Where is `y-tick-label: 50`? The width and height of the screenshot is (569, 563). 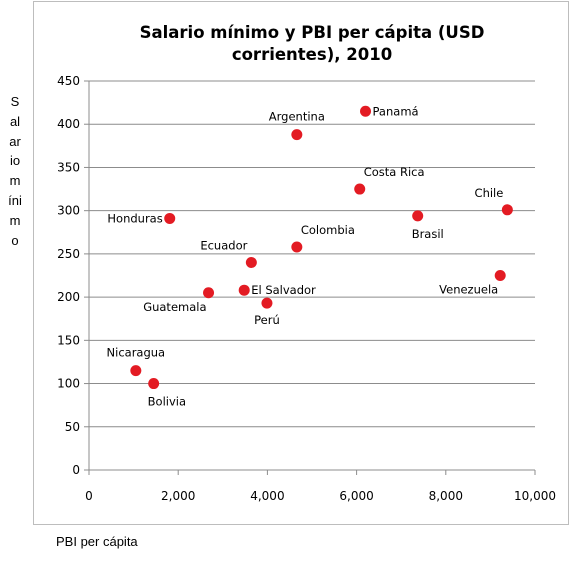
y-tick-label: 50 is located at coordinates (72, 427).